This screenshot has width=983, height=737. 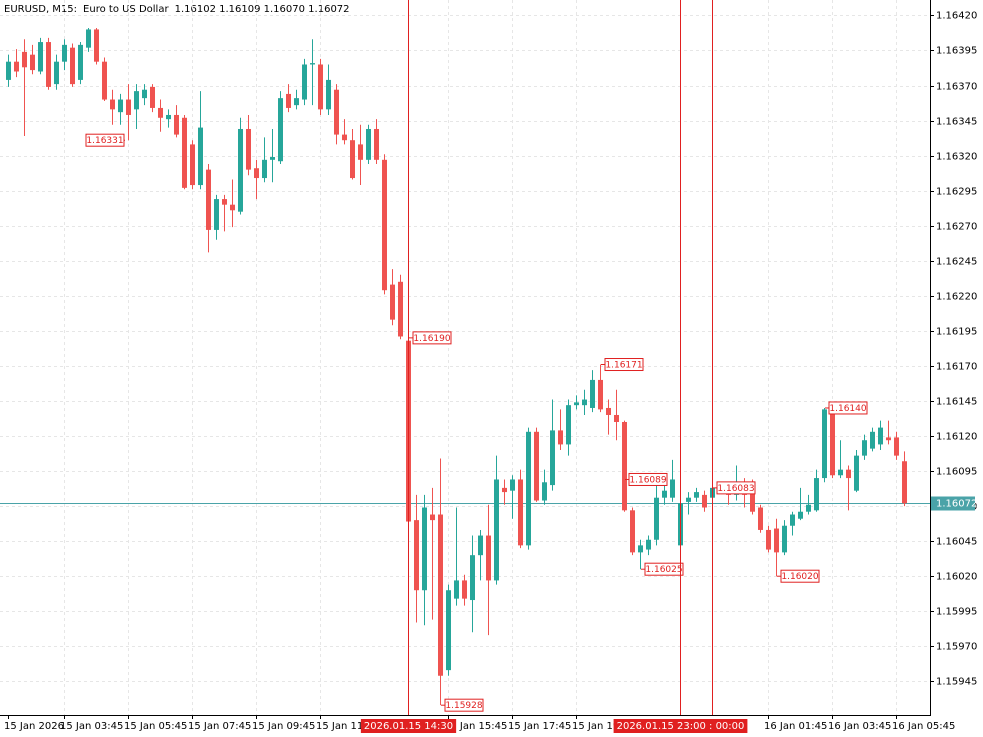 I want to click on x-tick-label: 16 Jan 05:45, so click(x=923, y=726).